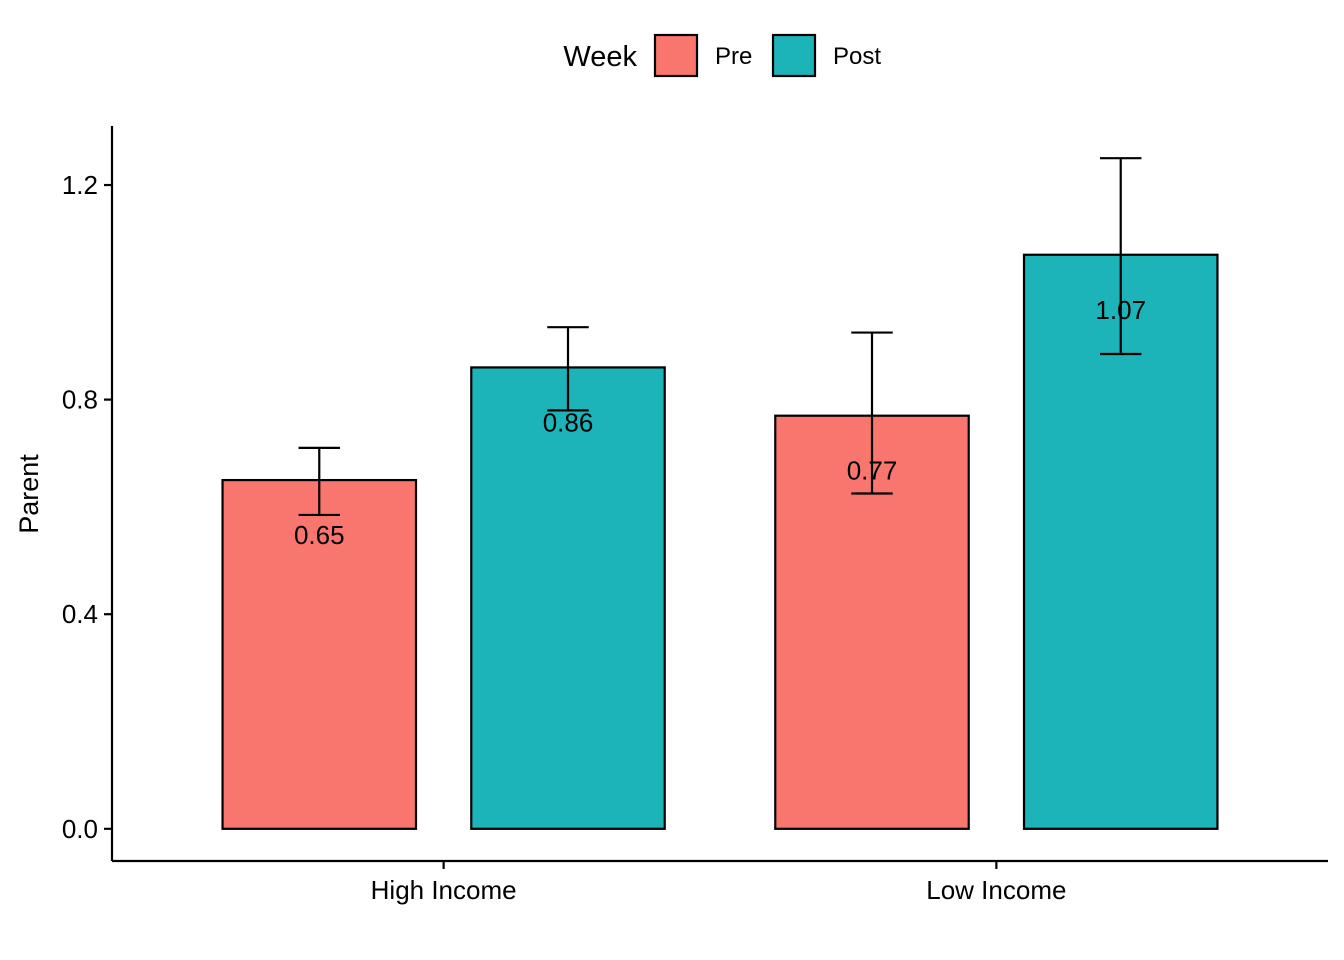  Describe the element at coordinates (80, 614) in the screenshot. I see `y-tick-label: 0.4` at that location.